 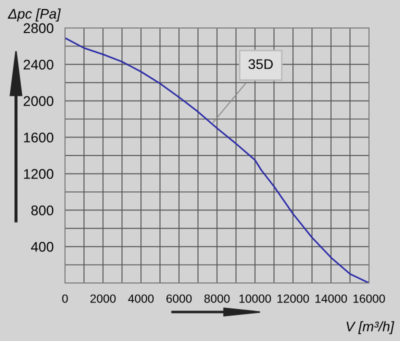 I want to click on x-axis-title: V [m³/h], so click(x=370, y=327).